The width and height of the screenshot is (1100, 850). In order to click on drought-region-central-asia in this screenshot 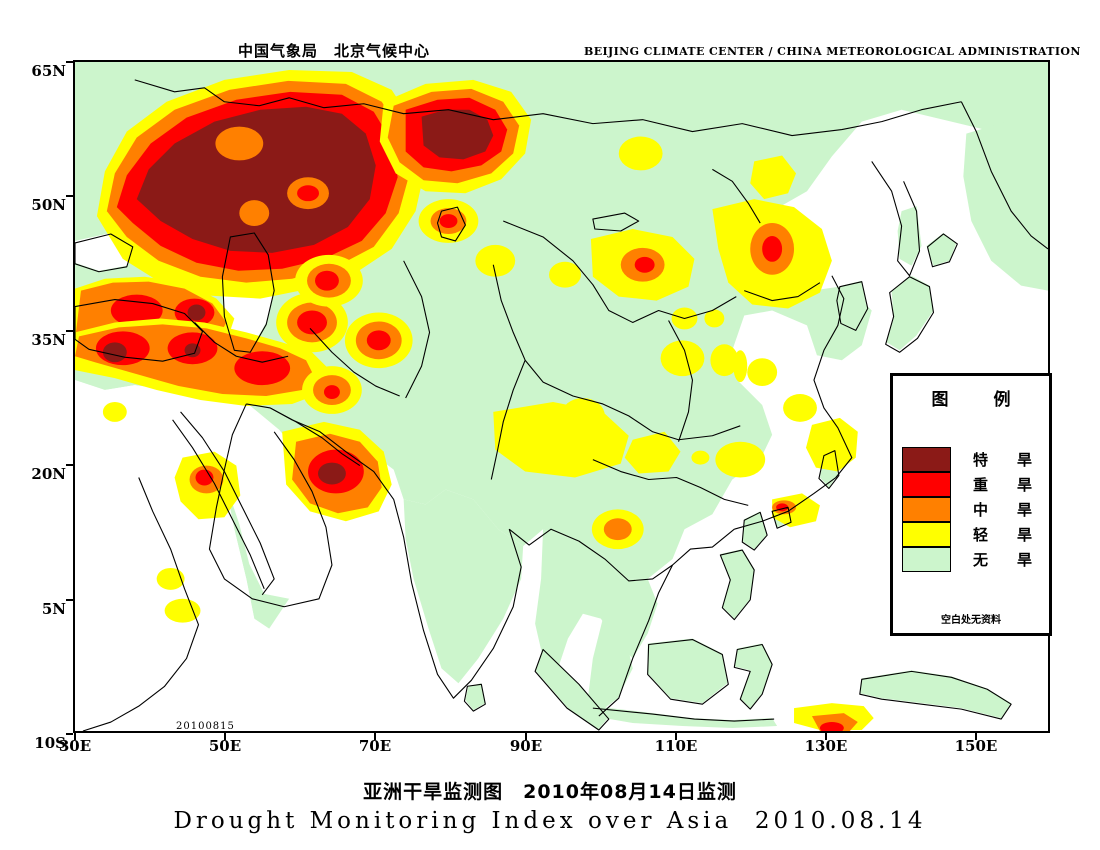, I will do `click(405, 253)`.